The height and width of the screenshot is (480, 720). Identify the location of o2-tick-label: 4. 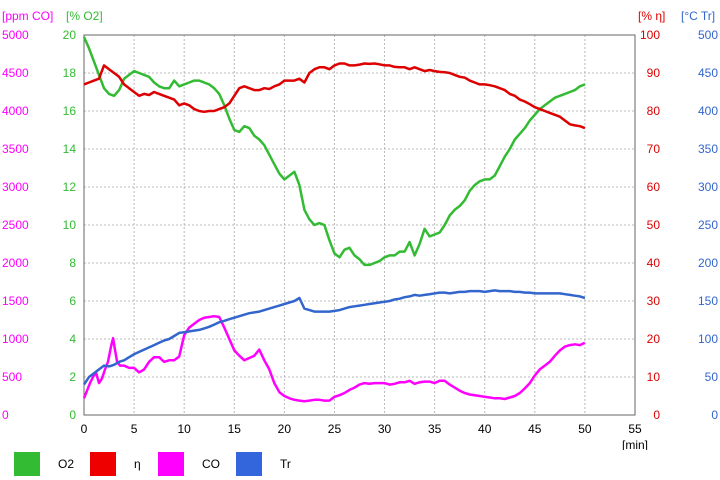
(72, 339).